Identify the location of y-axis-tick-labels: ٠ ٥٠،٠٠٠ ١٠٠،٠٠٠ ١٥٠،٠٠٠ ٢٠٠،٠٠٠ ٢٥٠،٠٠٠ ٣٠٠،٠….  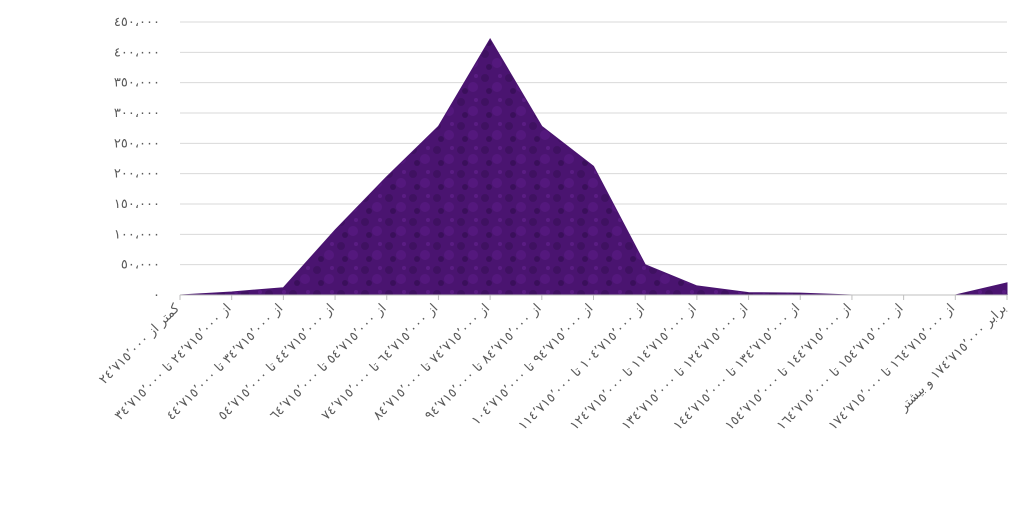
(137, 159).